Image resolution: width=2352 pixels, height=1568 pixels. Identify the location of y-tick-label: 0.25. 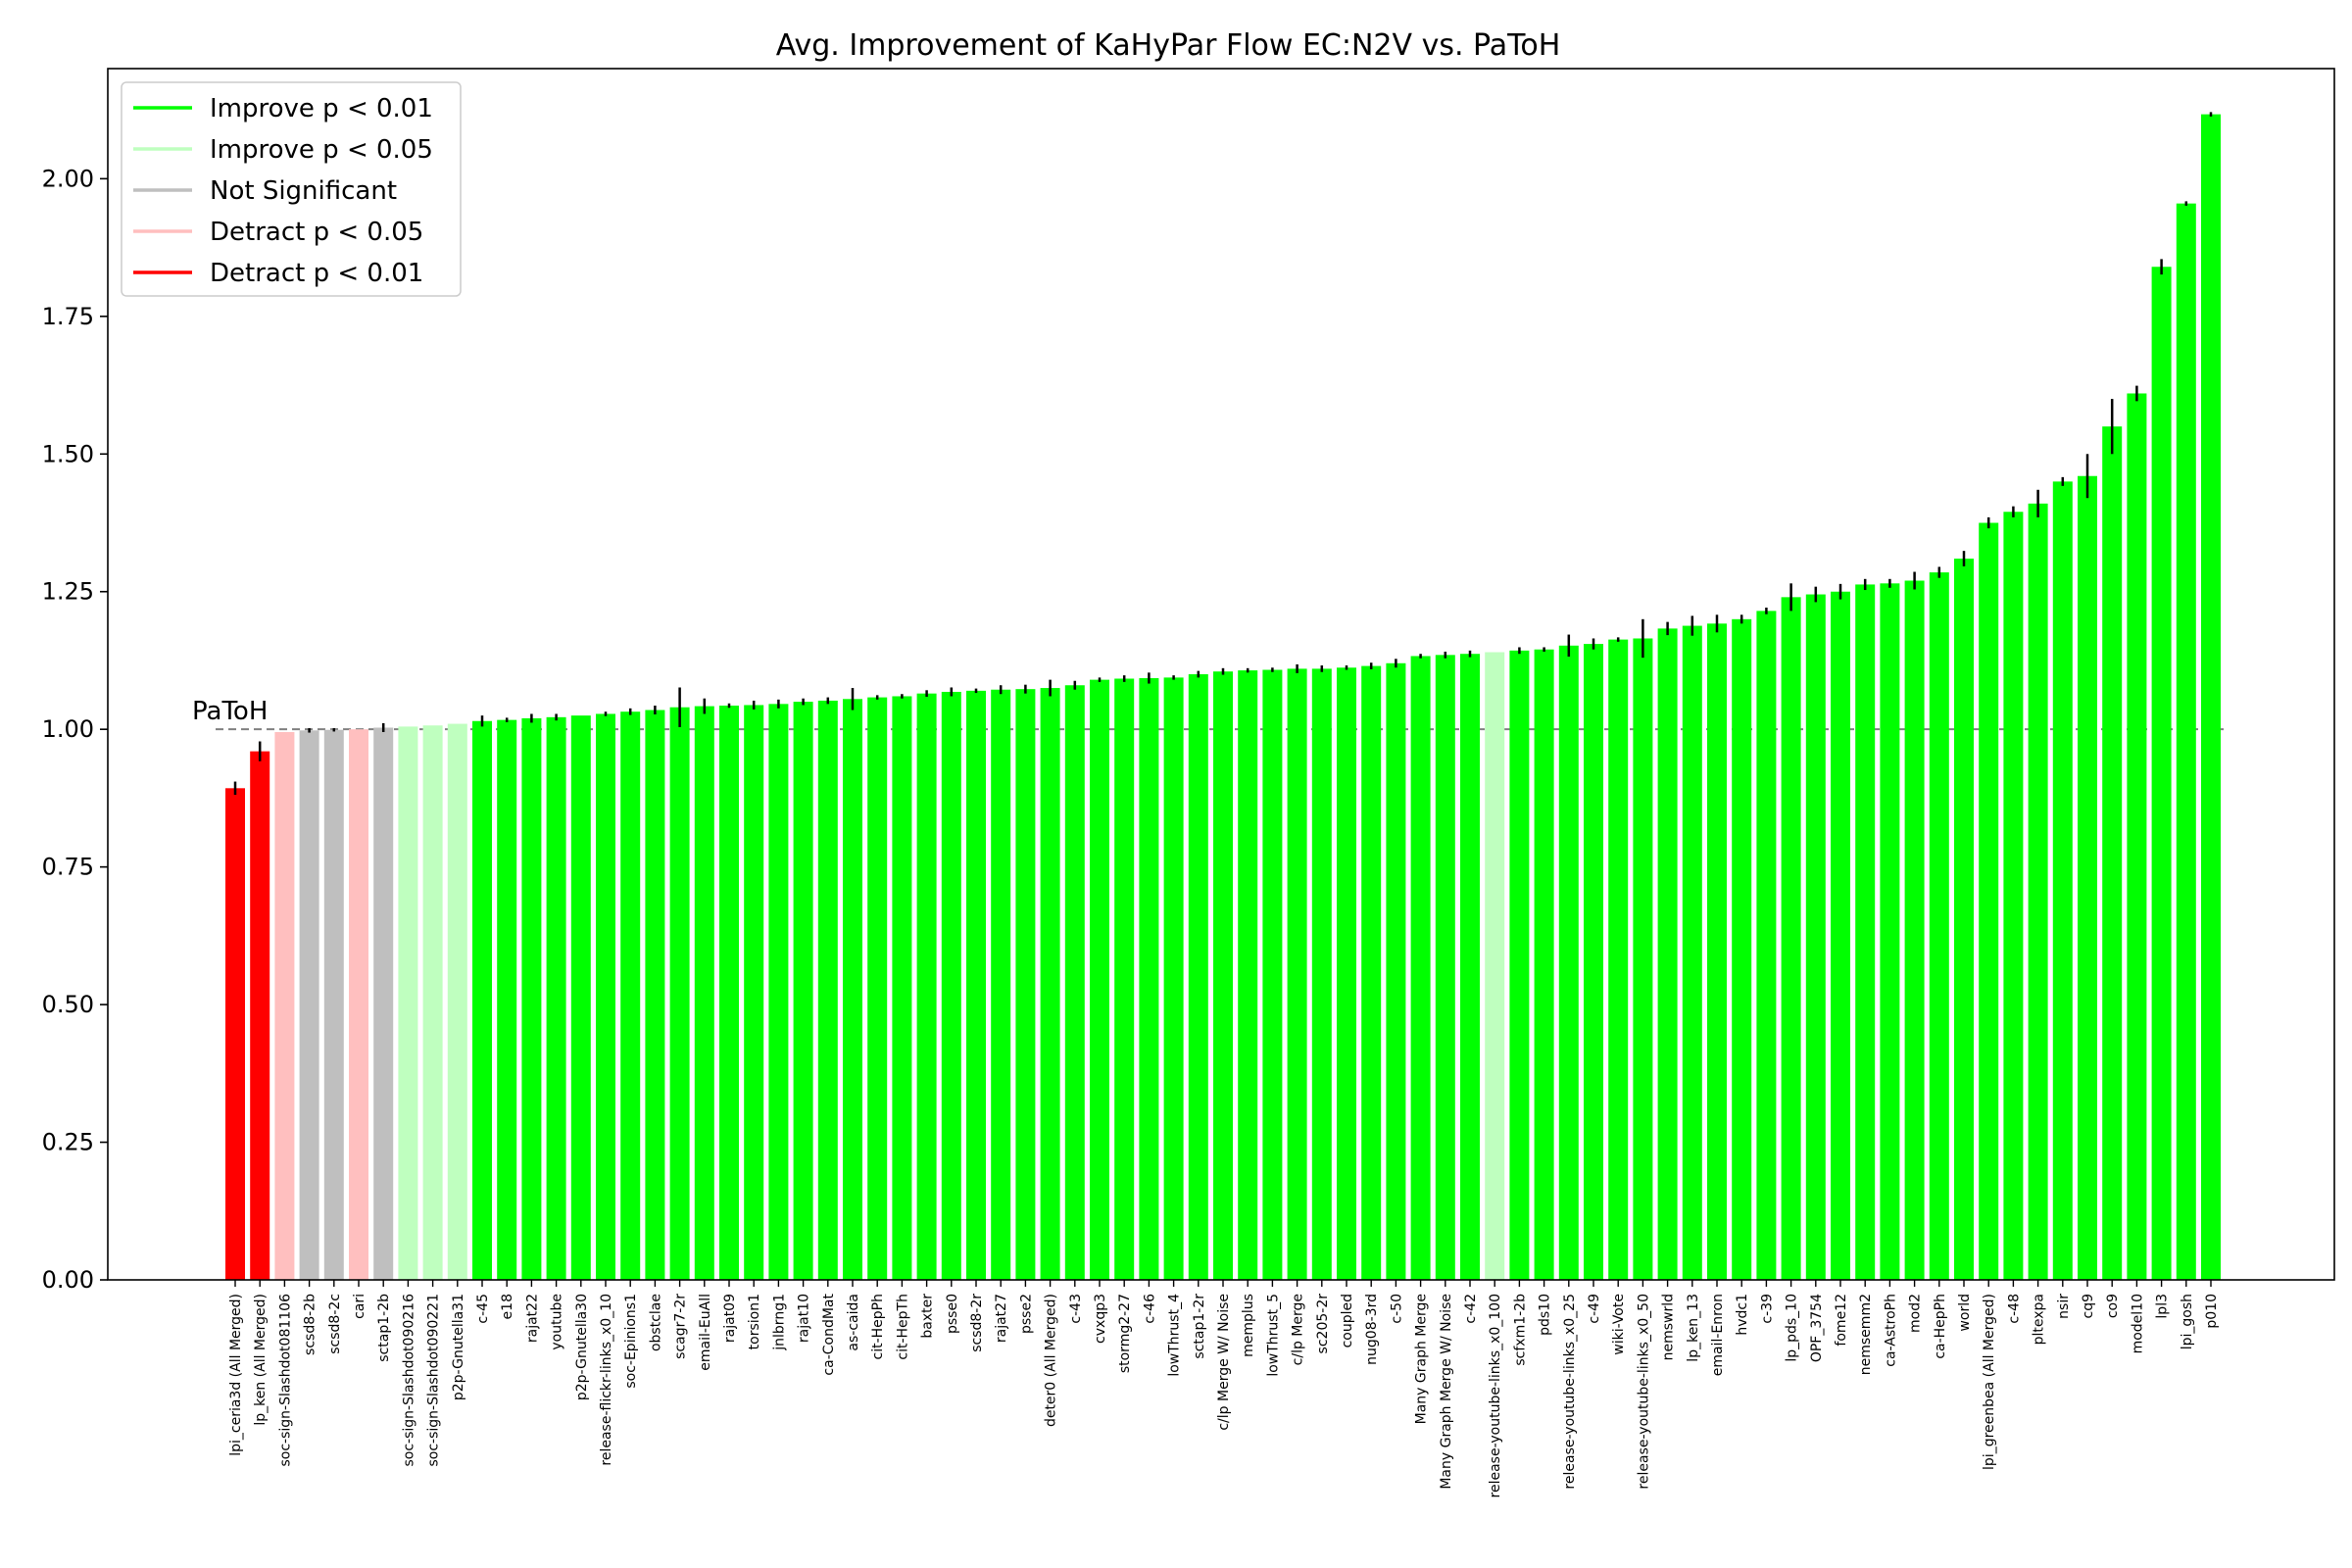
(68, 1142).